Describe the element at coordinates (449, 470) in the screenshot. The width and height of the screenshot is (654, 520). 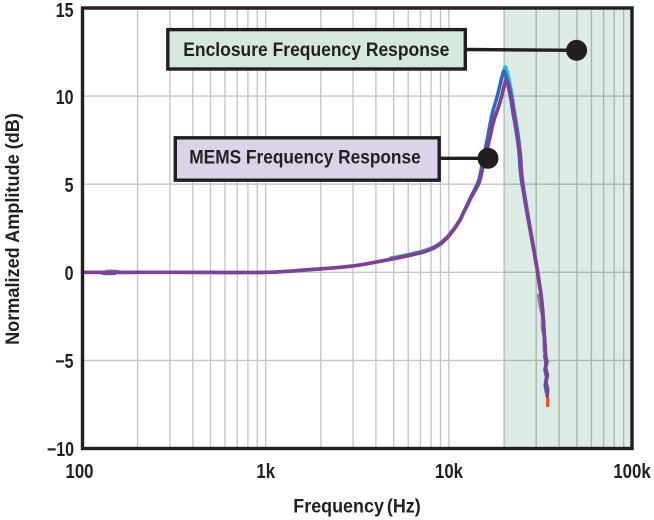
I see `svg-text: 10k` at that location.